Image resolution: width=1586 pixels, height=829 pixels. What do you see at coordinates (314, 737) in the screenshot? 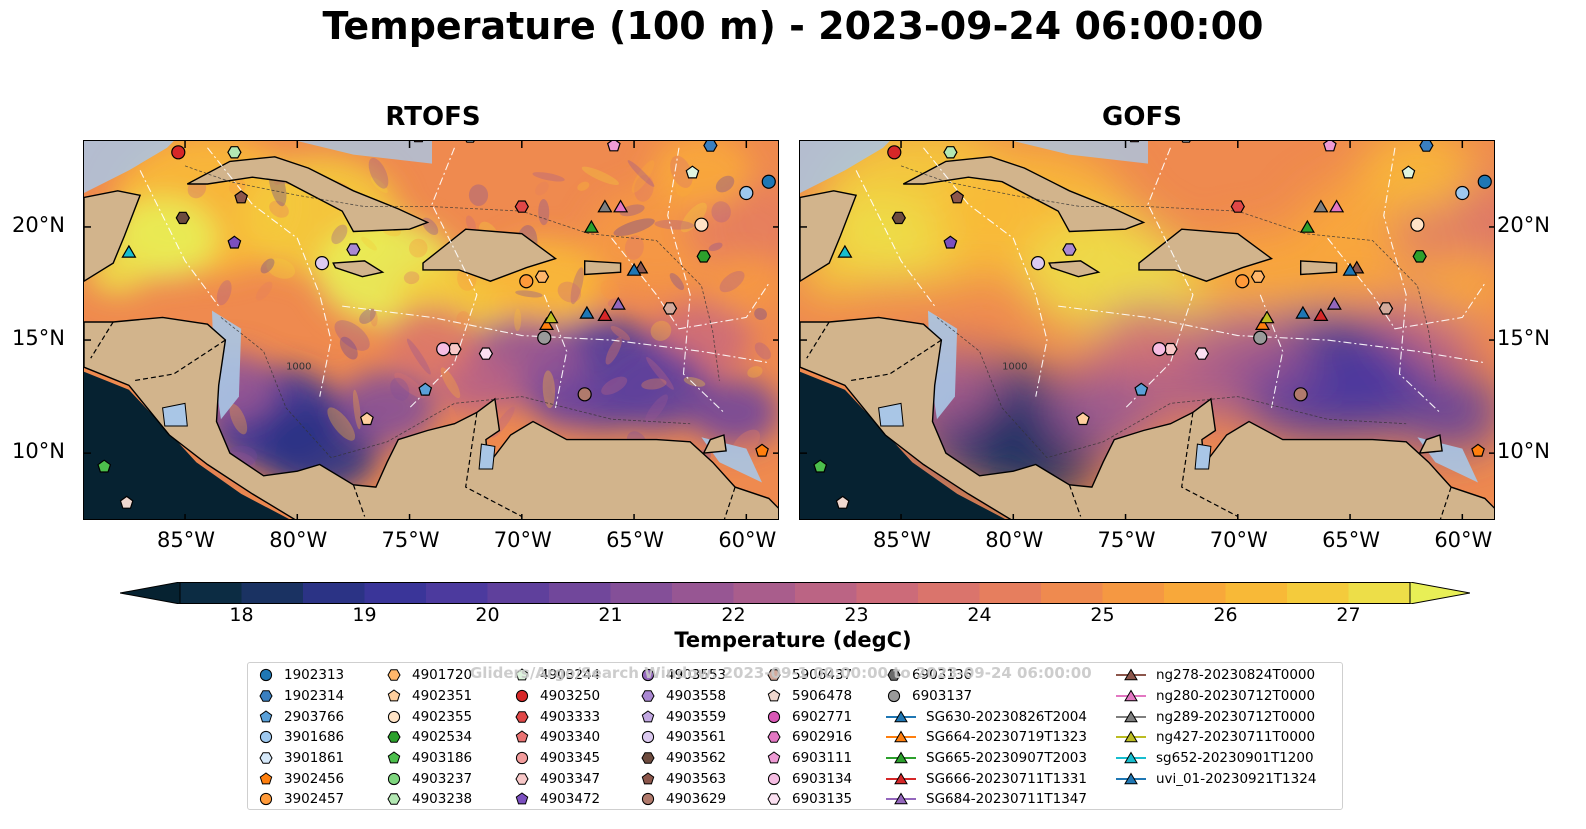
I see `legend-label: 3901686` at bounding box center [314, 737].